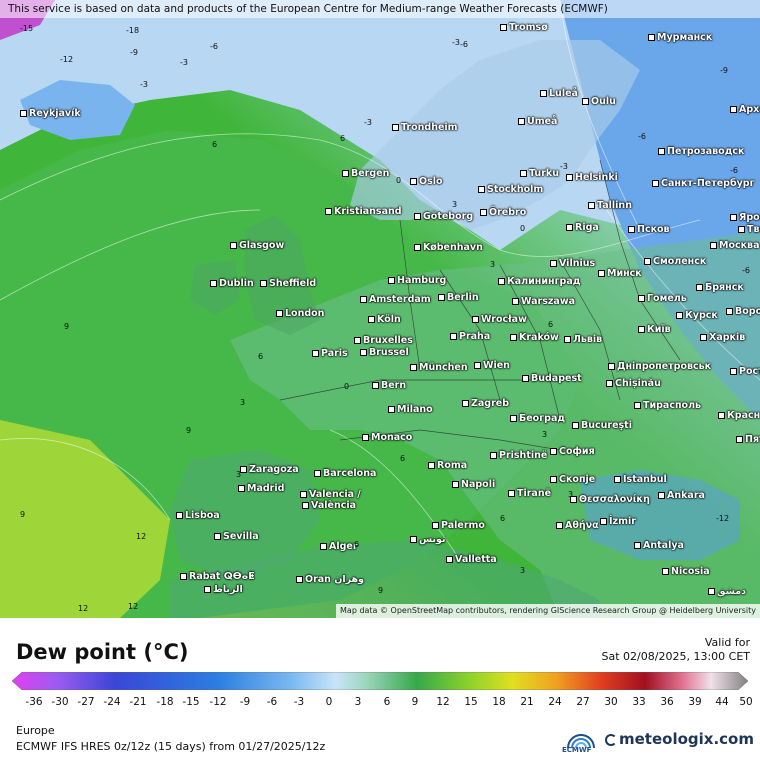 The image size is (760, 760). Describe the element at coordinates (720, 287) in the screenshot. I see `city-label: Брянск` at that location.